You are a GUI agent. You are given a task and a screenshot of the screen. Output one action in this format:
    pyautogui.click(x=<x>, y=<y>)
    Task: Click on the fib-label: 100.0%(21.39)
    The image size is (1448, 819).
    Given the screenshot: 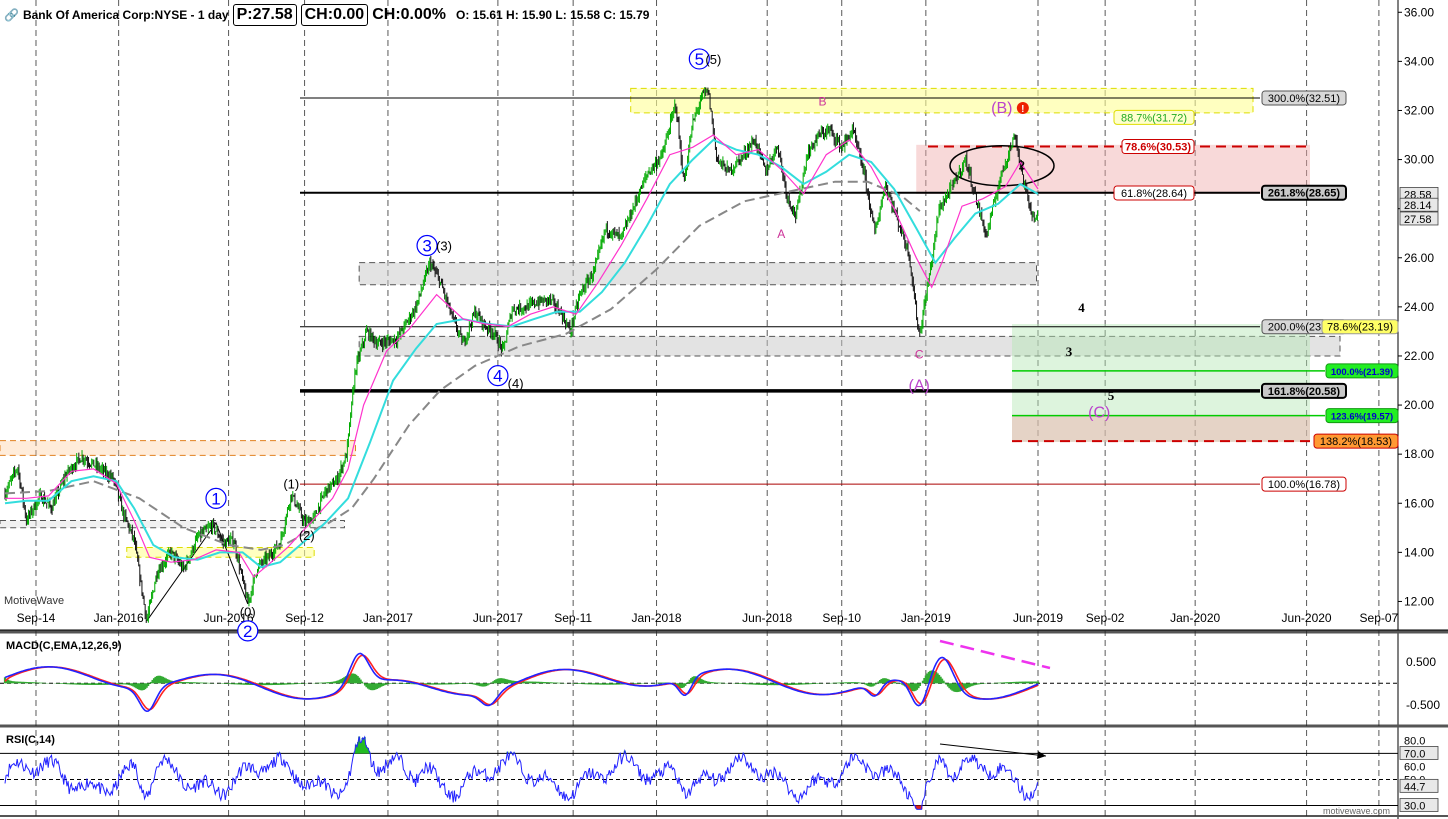 What is the action you would take?
    pyautogui.click(x=1362, y=372)
    